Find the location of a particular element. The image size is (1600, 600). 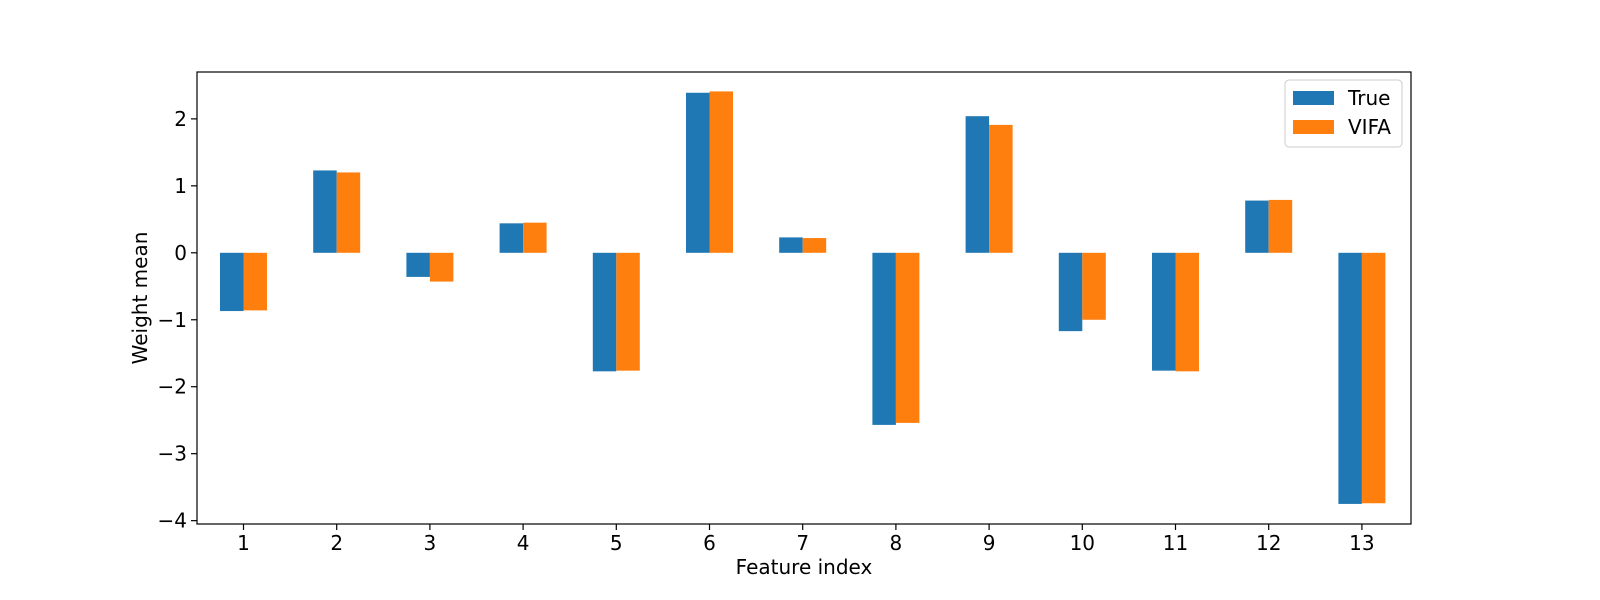

x-tick-label: 11 is located at coordinates (1175, 543).